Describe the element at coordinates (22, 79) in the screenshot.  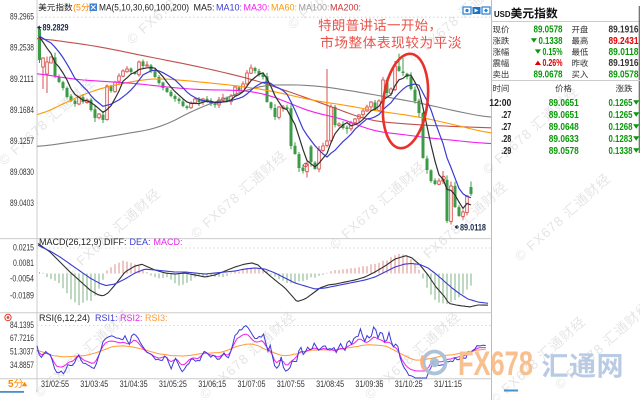
I see `svg-text: 89.2111` at that location.